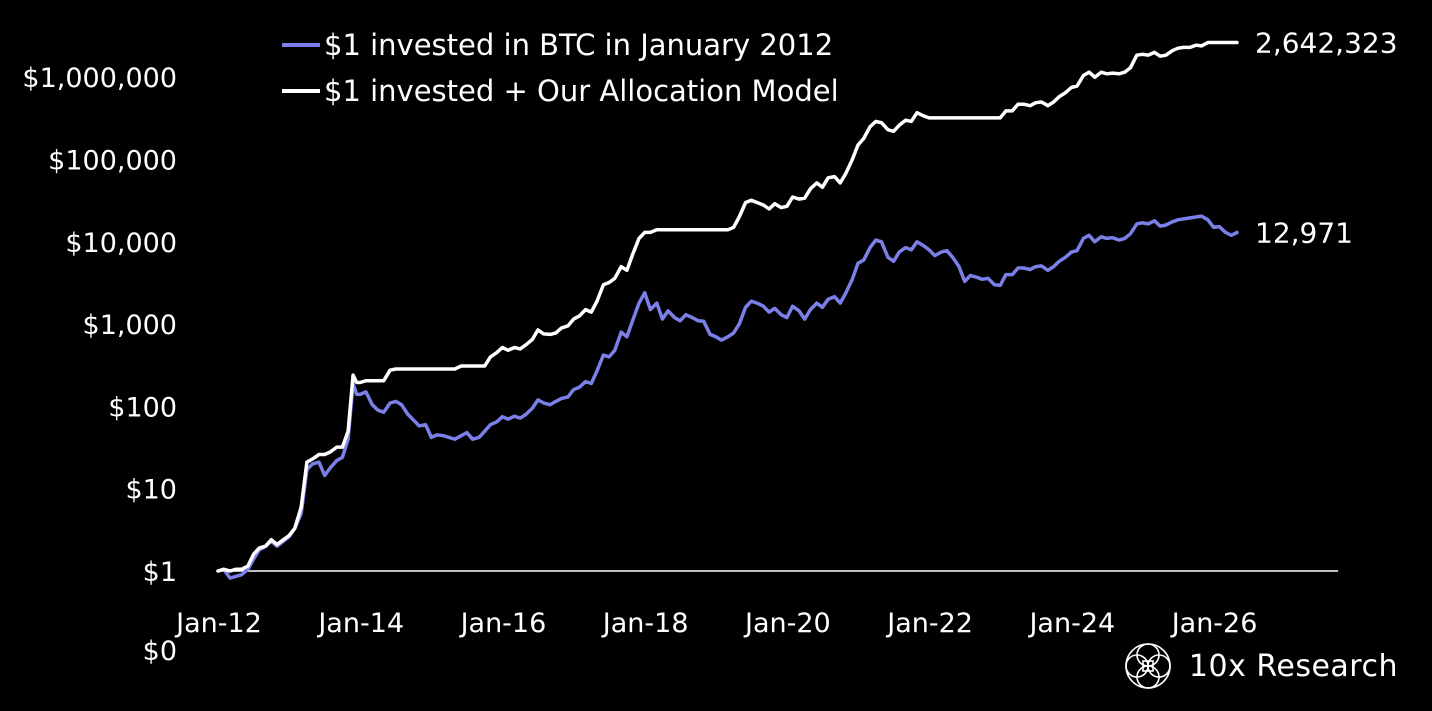  I want to click on x-tick-label: Jan-16, so click(503, 623).